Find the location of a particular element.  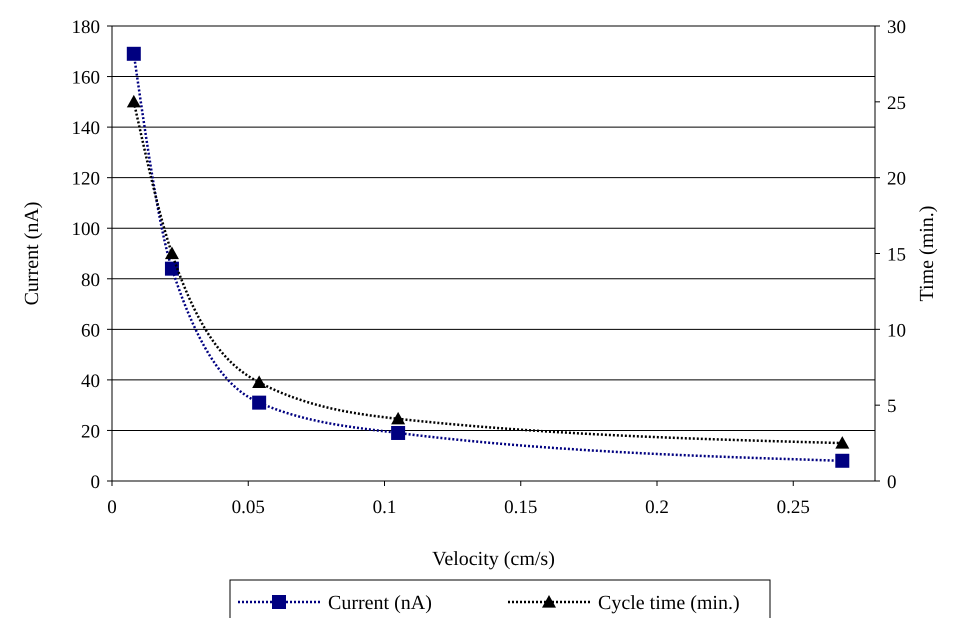

y-tick-label: 20 is located at coordinates (90, 431).